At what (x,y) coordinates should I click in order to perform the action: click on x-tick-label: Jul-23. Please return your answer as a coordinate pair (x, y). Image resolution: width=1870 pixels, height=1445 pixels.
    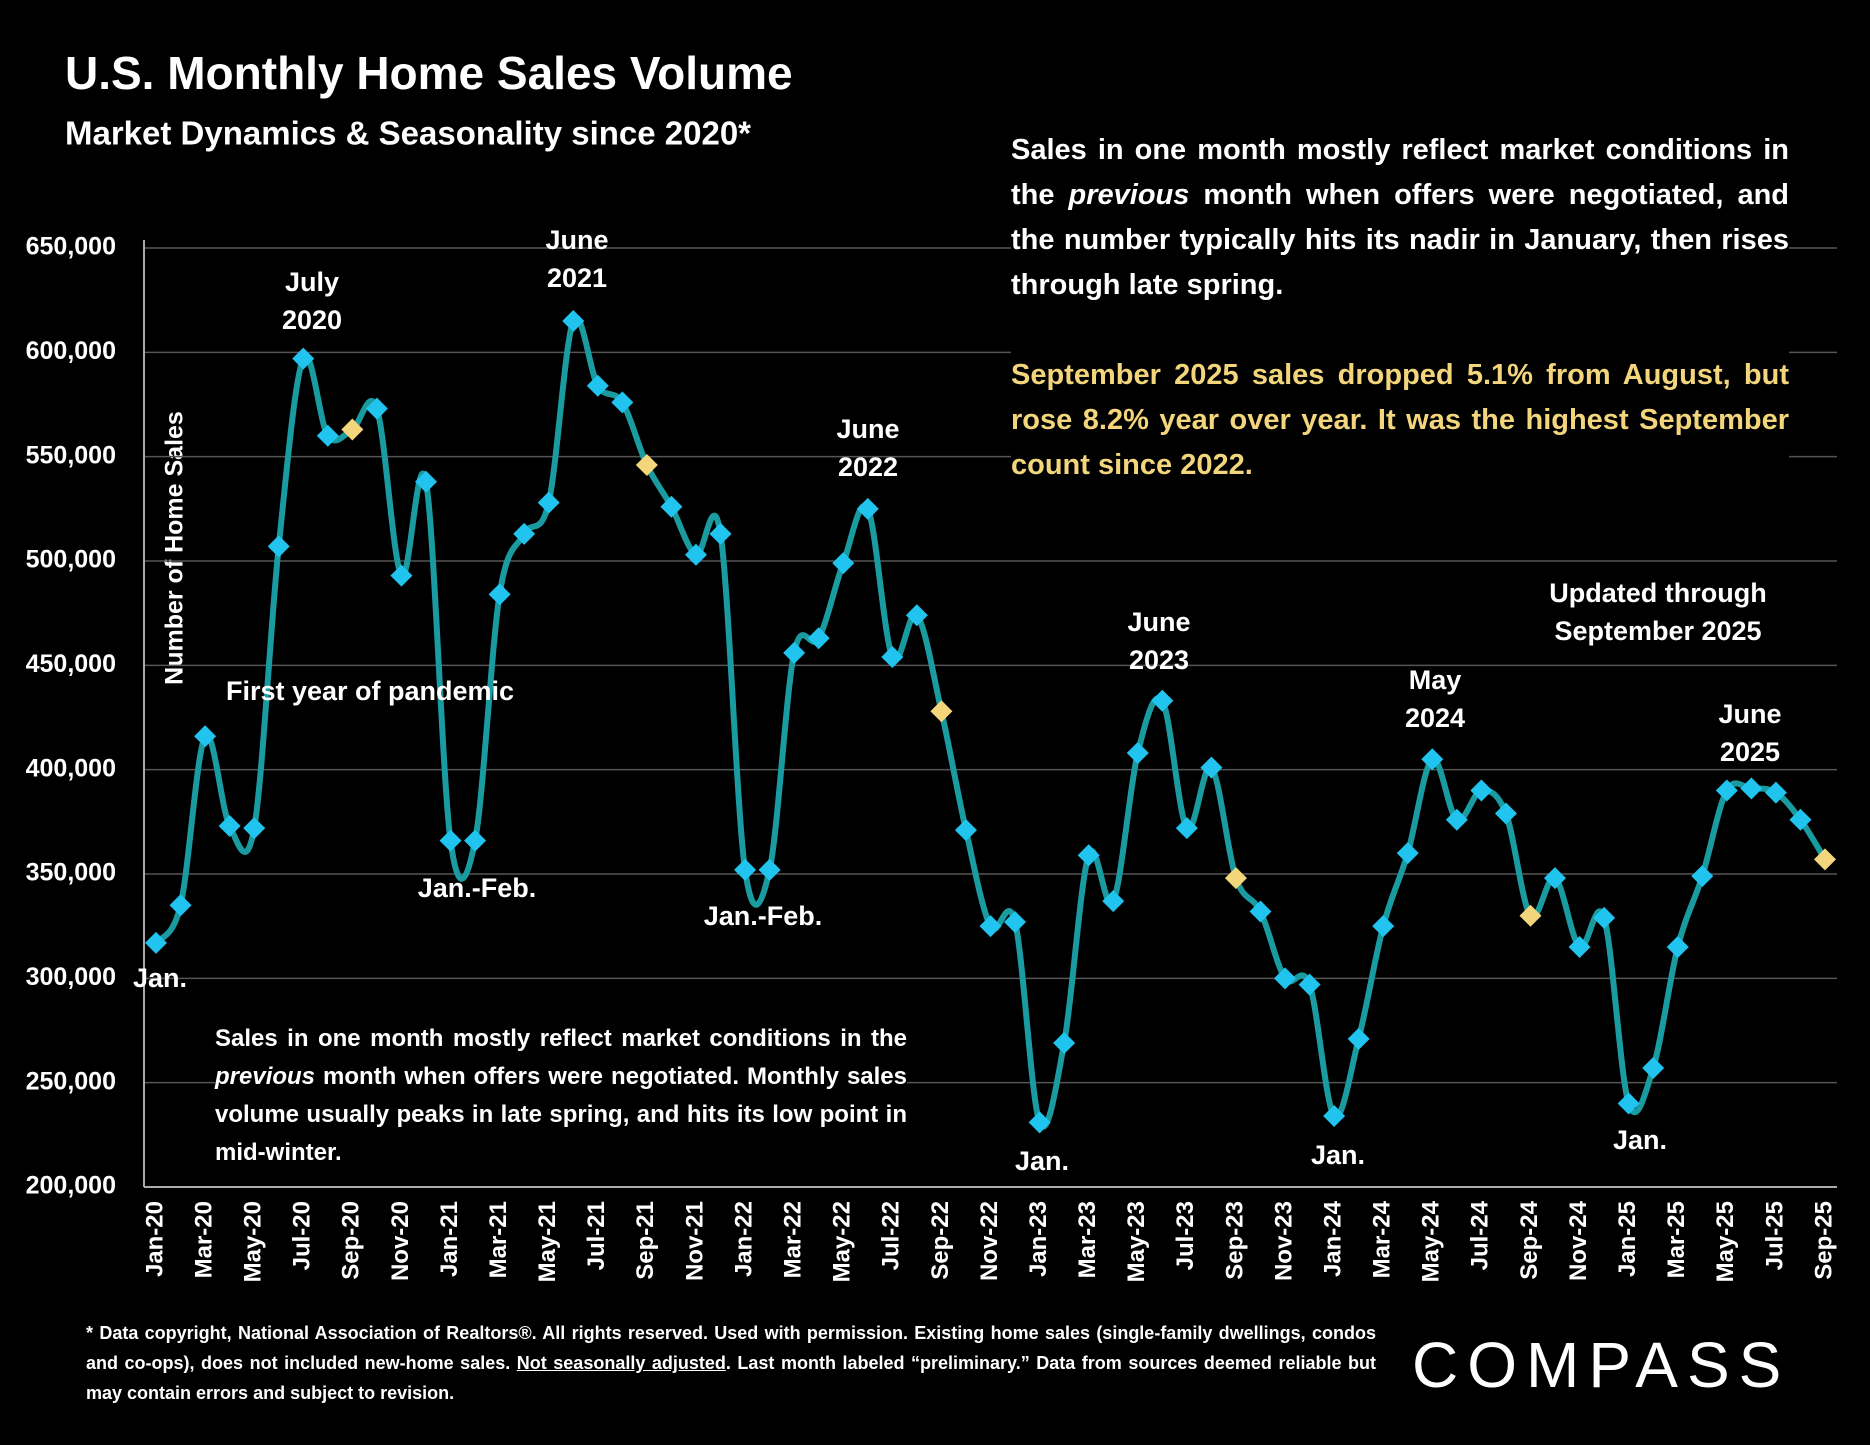
    Looking at the image, I should click on (1185, 1235).